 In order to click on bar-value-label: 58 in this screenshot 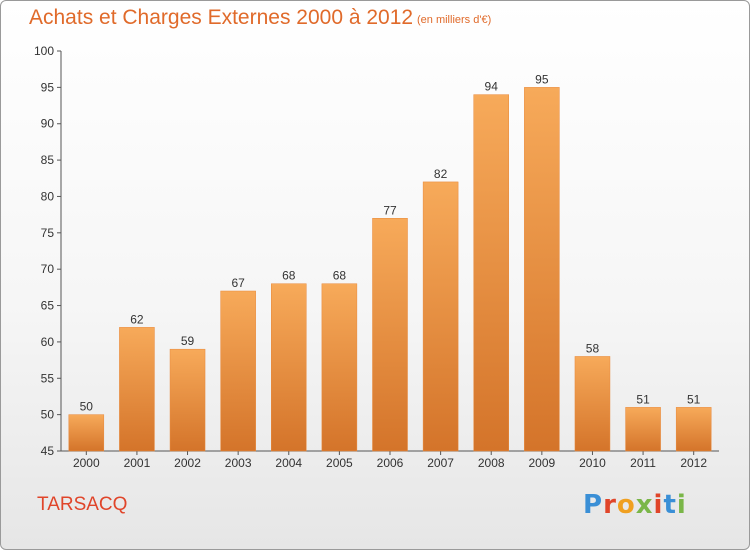, I will do `click(593, 348)`.